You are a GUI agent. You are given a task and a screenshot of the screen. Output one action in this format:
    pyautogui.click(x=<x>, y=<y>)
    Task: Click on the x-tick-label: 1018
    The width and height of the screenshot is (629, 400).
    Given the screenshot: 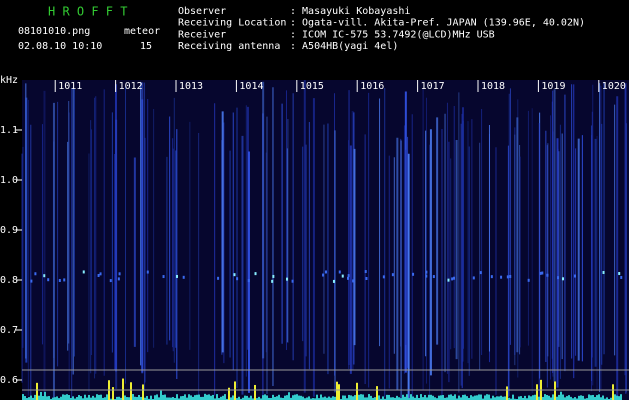 What is the action you would take?
    pyautogui.click(x=493, y=86)
    